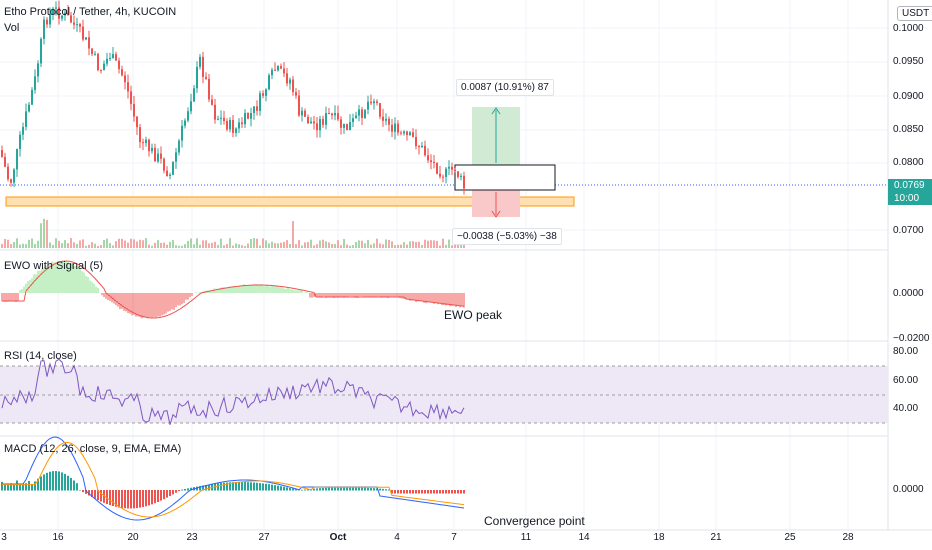 Image resolution: width=932 pixels, height=550 pixels. Describe the element at coordinates (505, 177) in the screenshot. I see `entry-box` at that location.